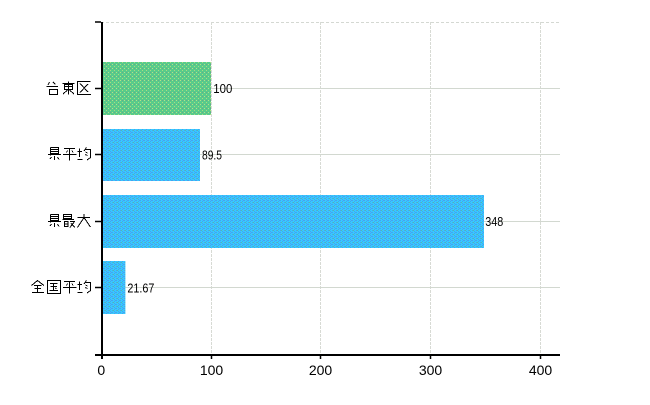 The height and width of the screenshot is (405, 650). Describe the element at coordinates (541, 370) in the screenshot. I see `svg-text: 400` at that location.